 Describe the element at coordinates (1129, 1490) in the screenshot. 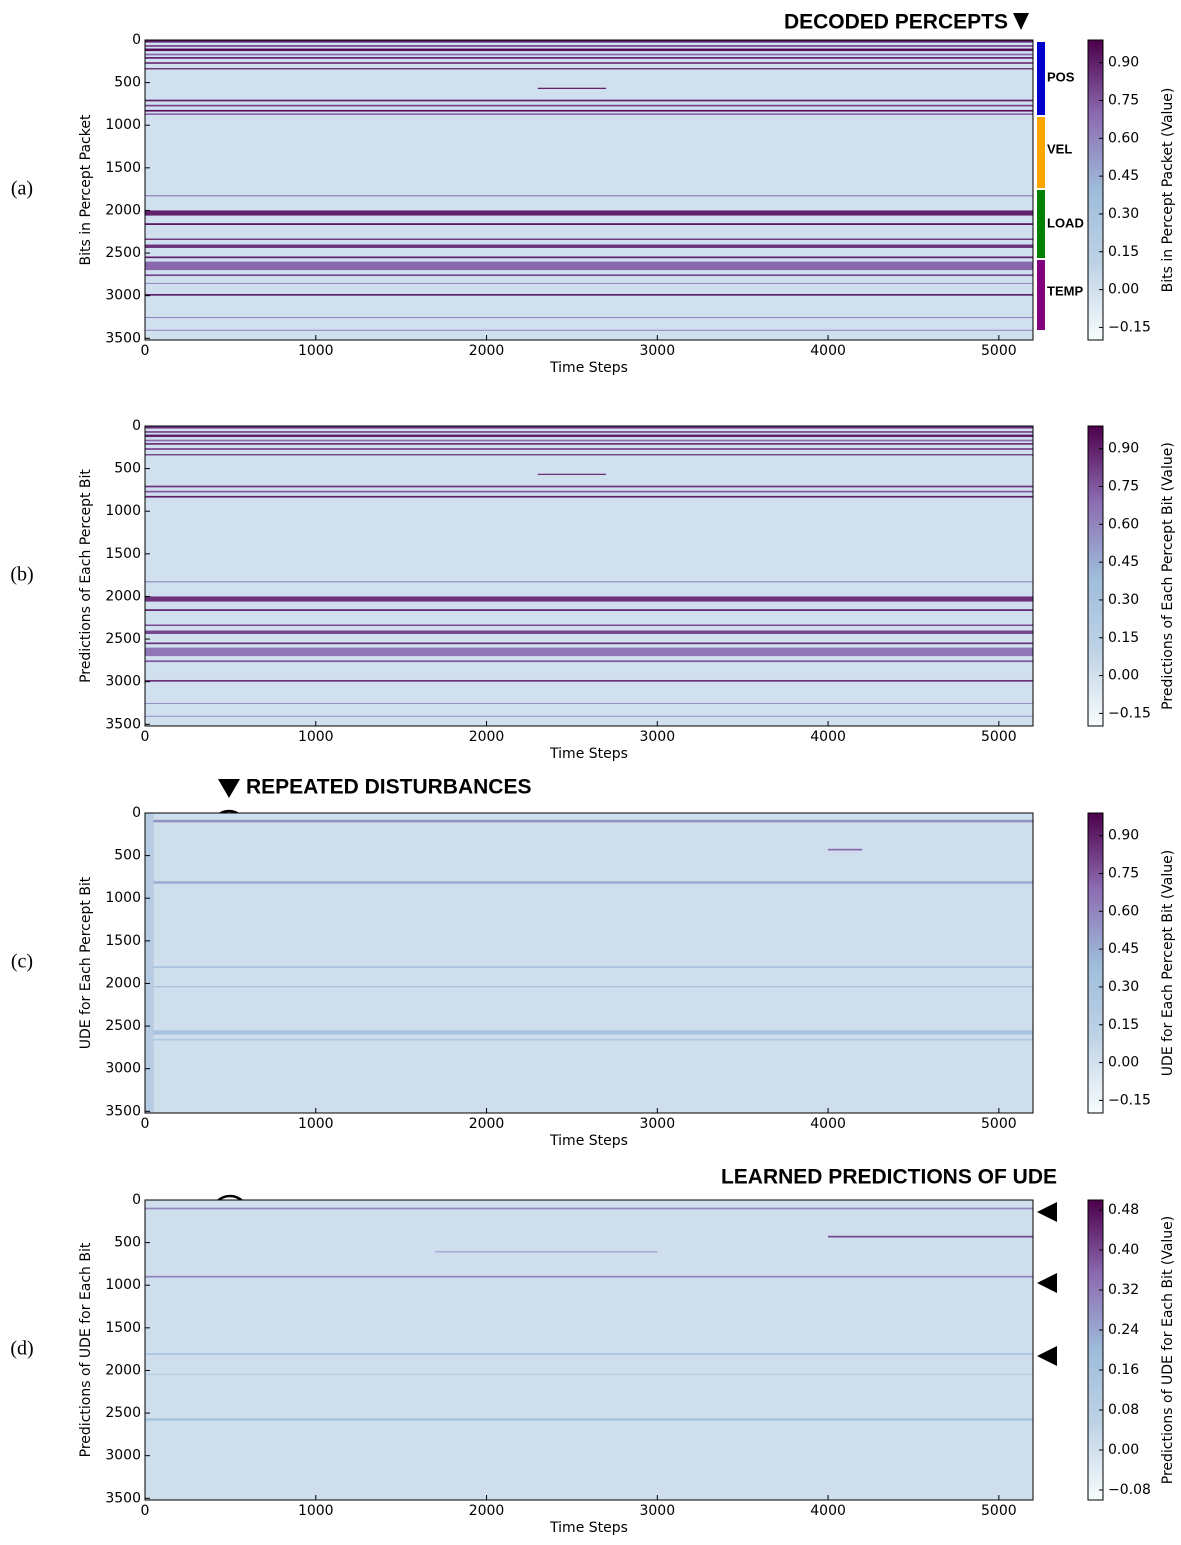

I see `colorbar-tick-label: −0.08` at that location.